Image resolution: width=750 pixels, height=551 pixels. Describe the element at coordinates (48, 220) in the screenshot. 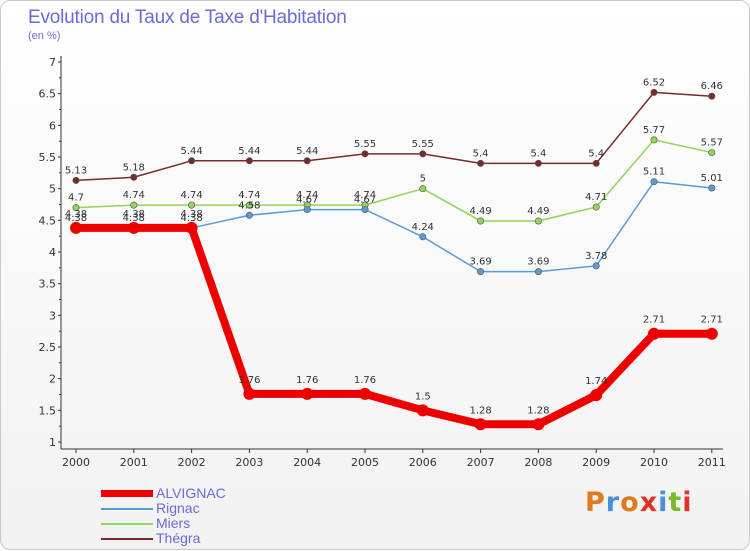

I see `y-tick-label: 4.5` at that location.